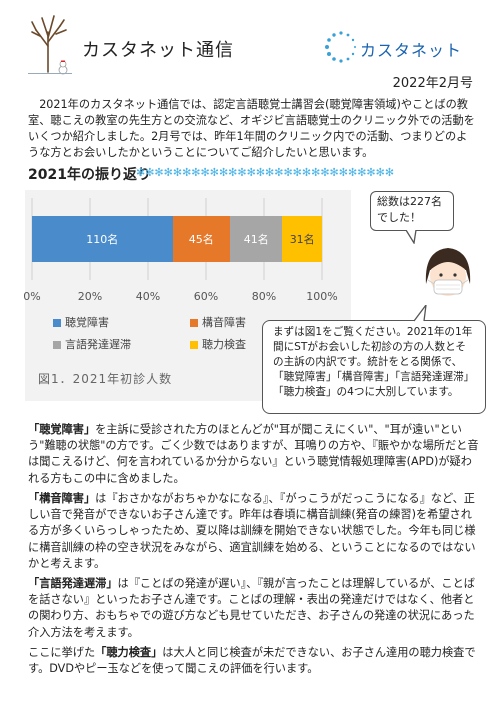 This screenshot has height=707, width=500. Describe the element at coordinates (89, 175) in the screenshot. I see `section-title: 2021年の振り返り` at that location.